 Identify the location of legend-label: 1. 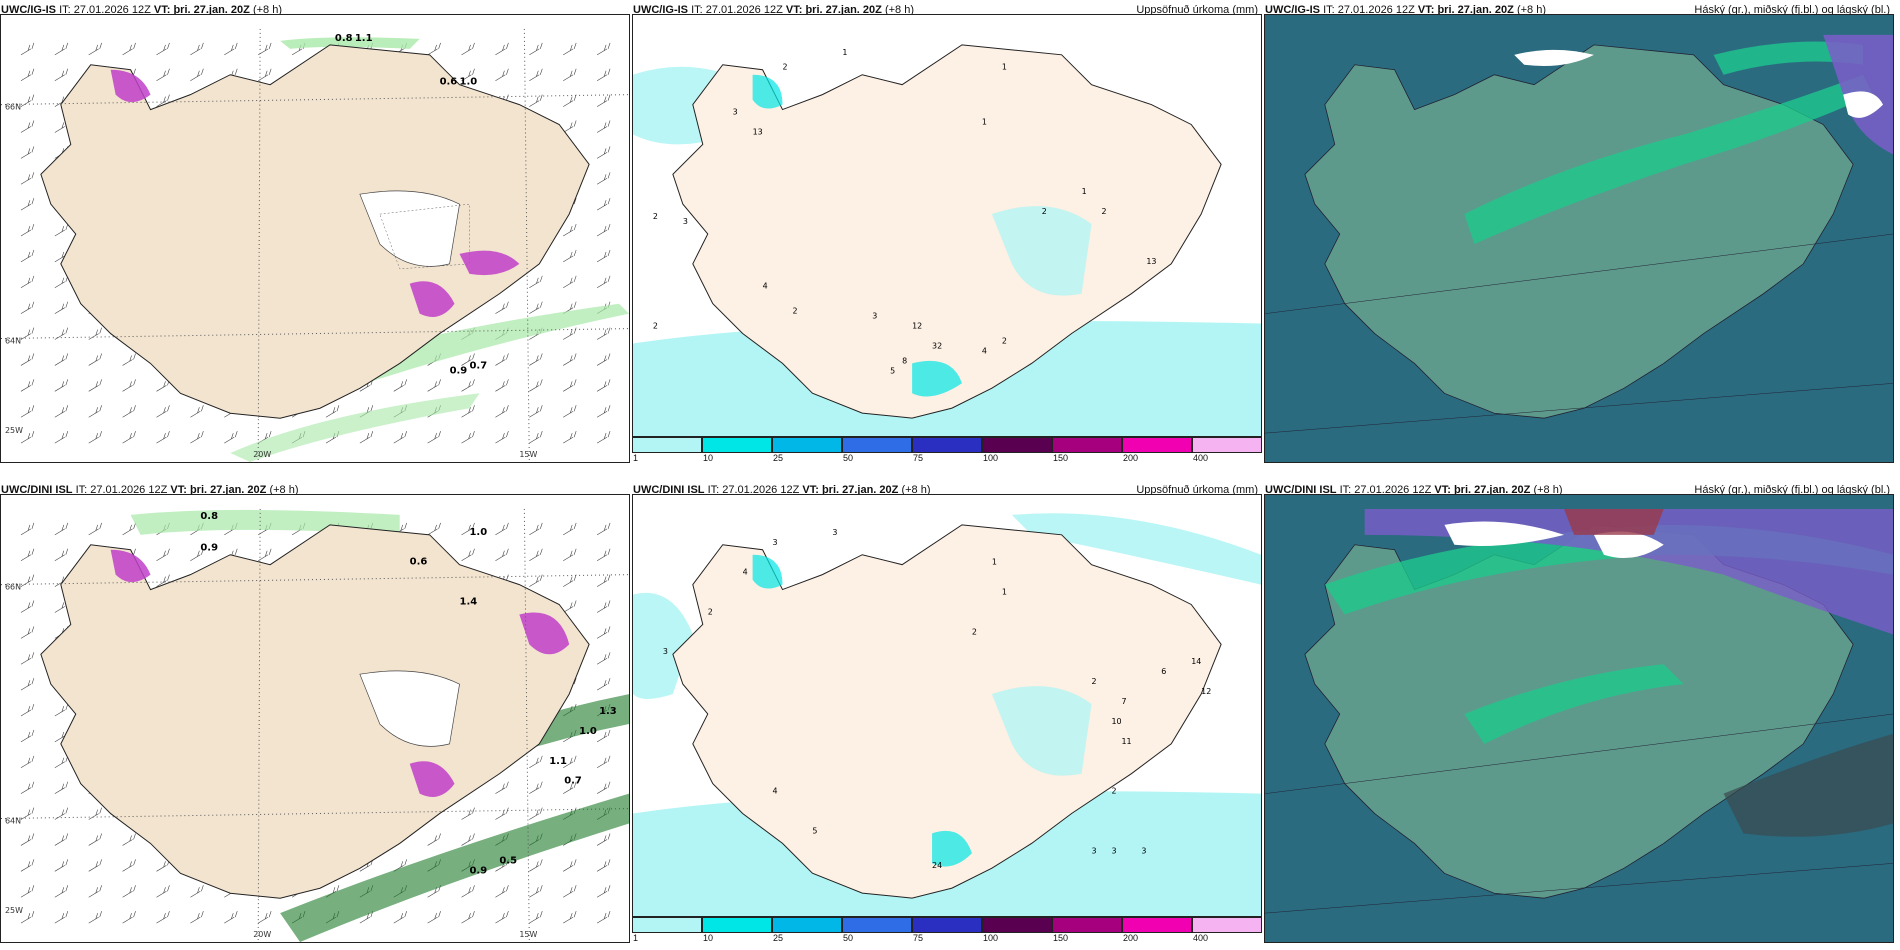
(636, 938).